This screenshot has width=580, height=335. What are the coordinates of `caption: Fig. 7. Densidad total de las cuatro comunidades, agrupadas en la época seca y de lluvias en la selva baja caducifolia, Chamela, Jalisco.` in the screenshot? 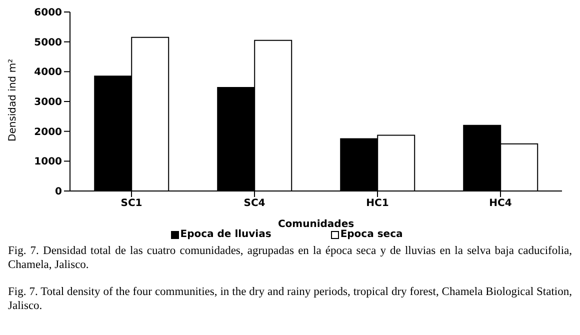 It's located at (290, 258).